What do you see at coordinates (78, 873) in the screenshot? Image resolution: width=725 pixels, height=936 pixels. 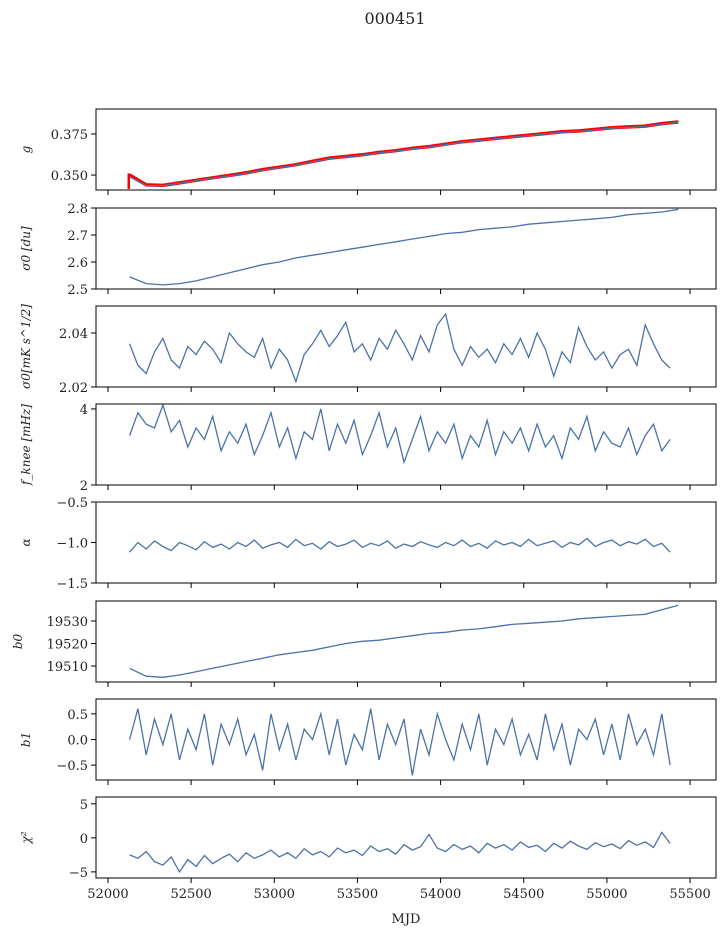 I see `y-tick-label: −5` at bounding box center [78, 873].